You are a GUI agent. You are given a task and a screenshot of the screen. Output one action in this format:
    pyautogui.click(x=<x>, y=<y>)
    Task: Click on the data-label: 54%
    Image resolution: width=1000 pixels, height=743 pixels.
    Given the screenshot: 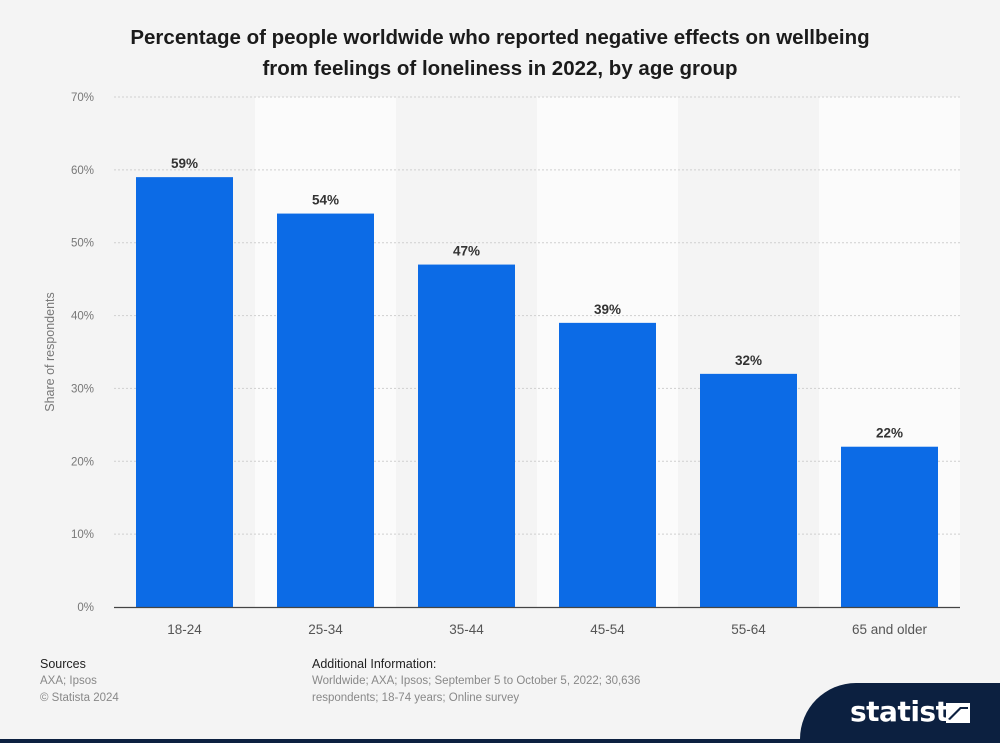 What is the action you would take?
    pyautogui.click(x=325, y=200)
    